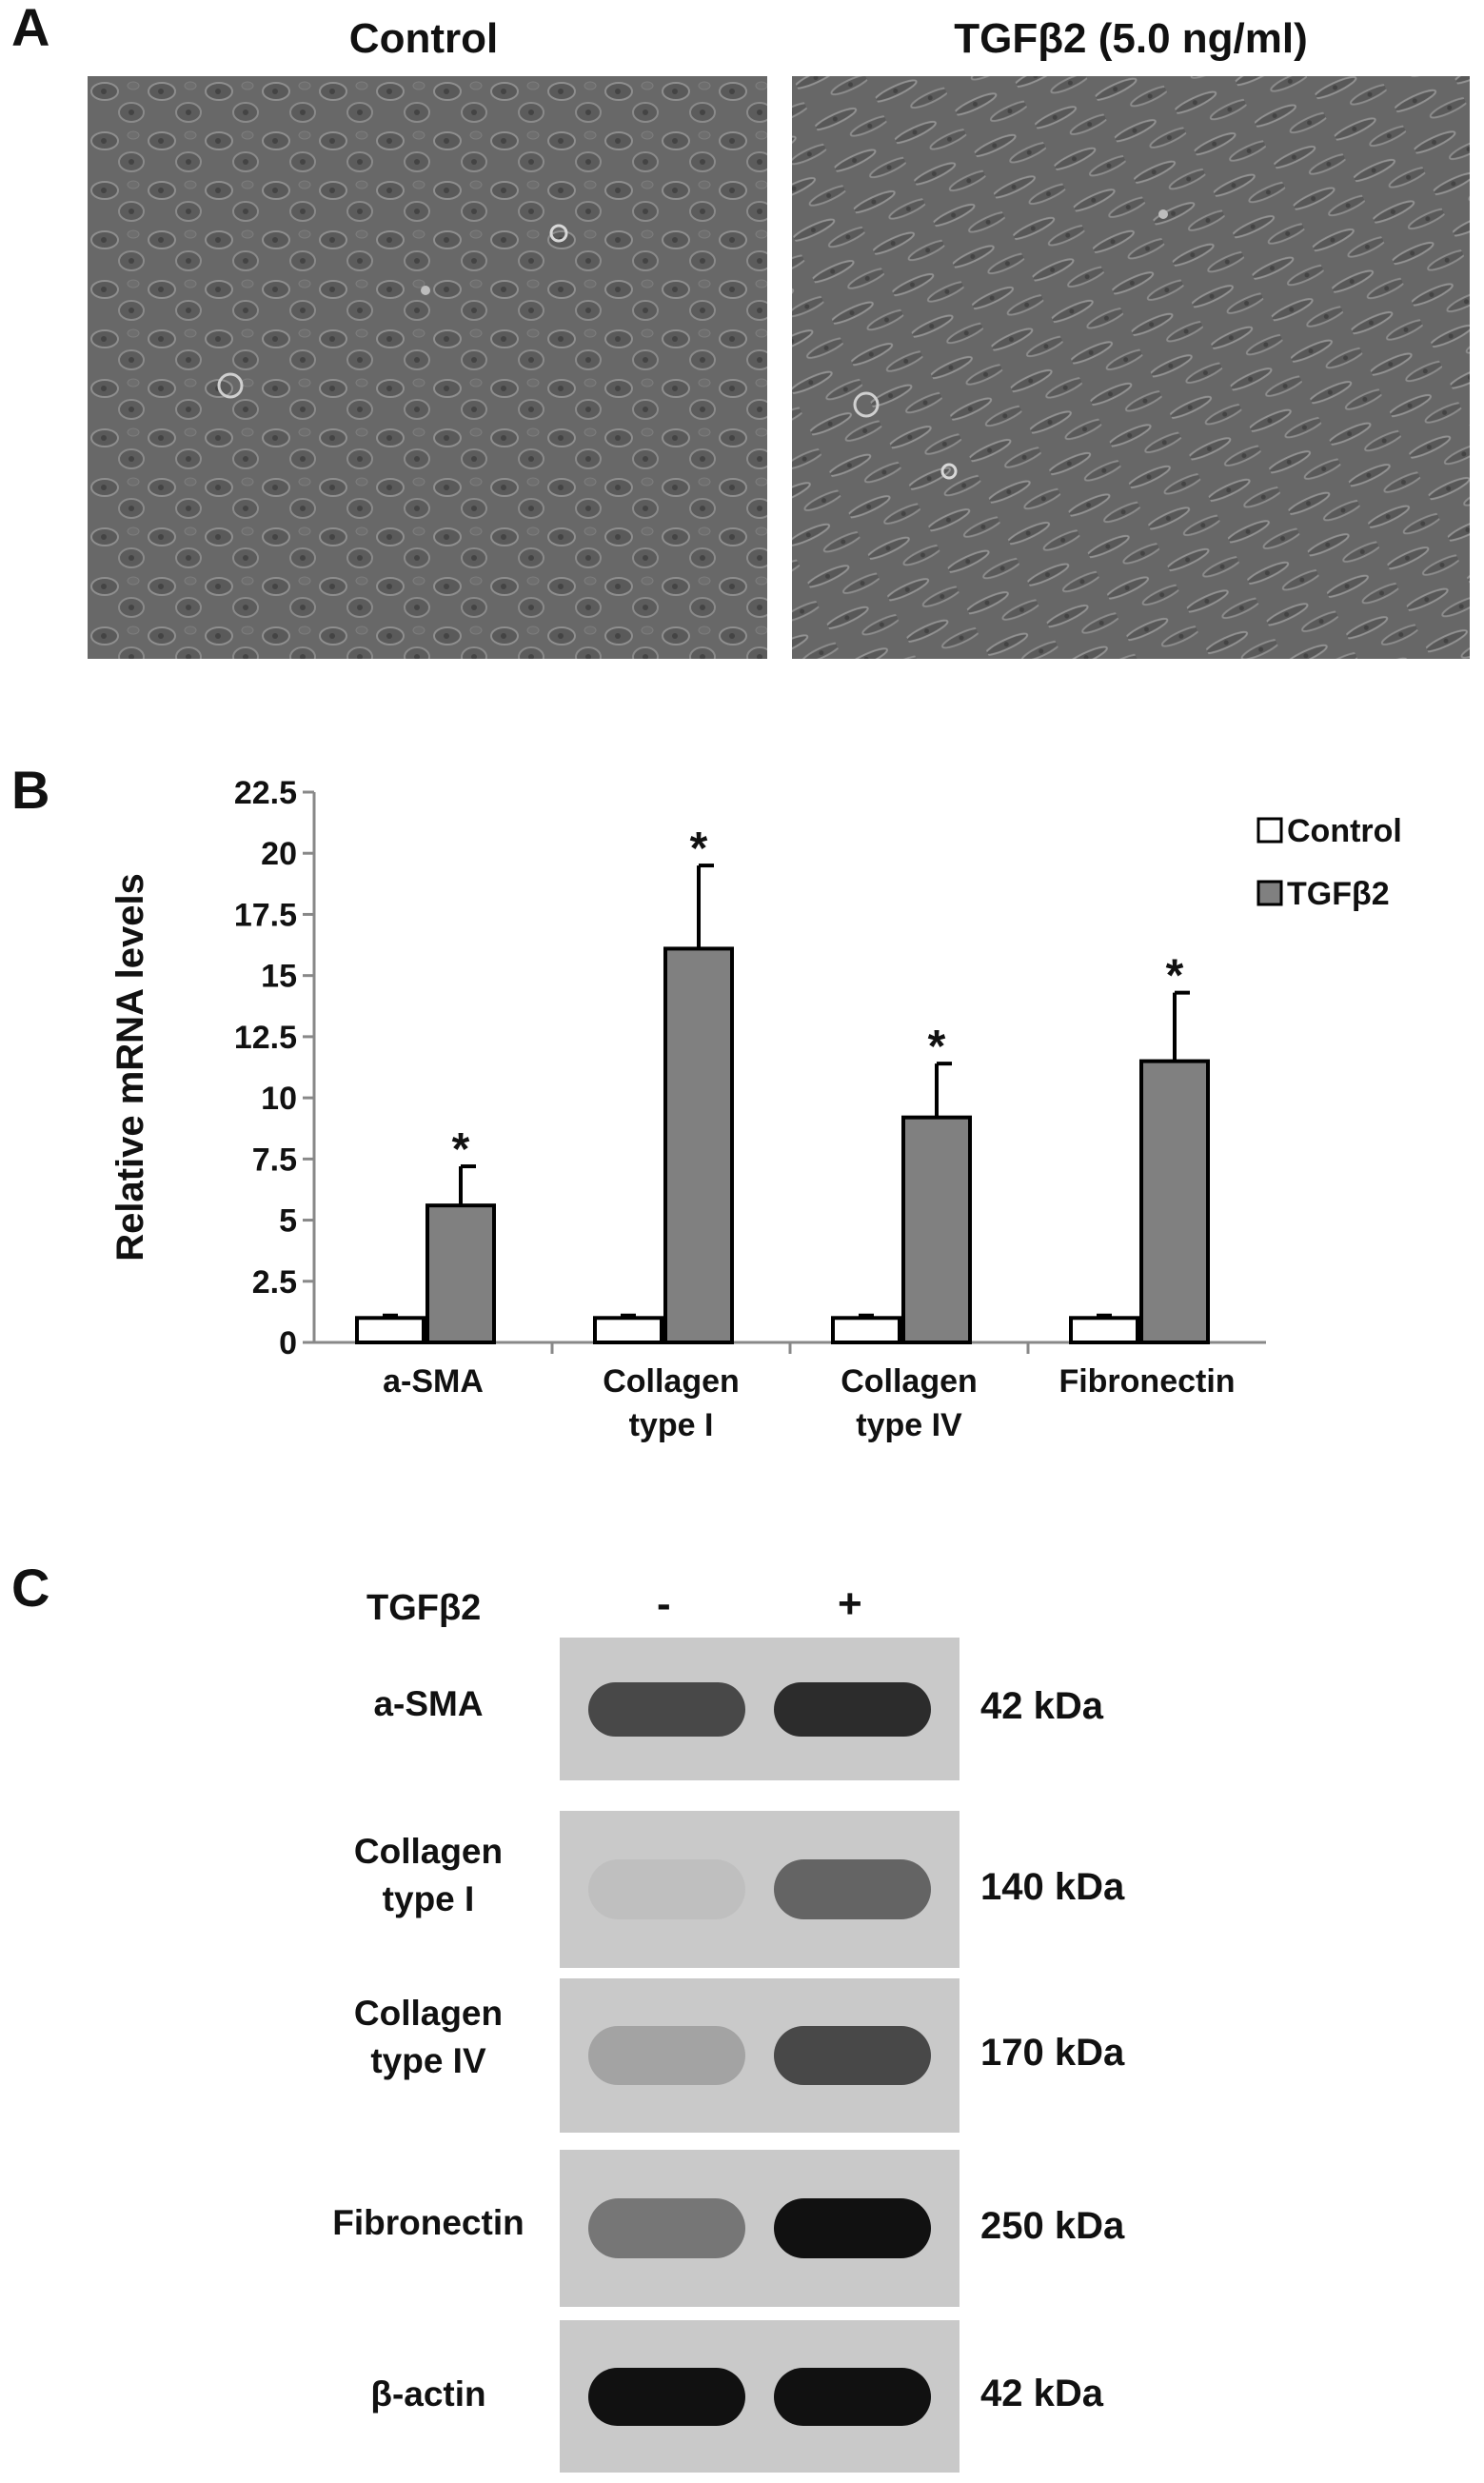 This screenshot has width=1484, height=2483. What do you see at coordinates (1345, 831) in the screenshot?
I see `legend-label: Control` at bounding box center [1345, 831].